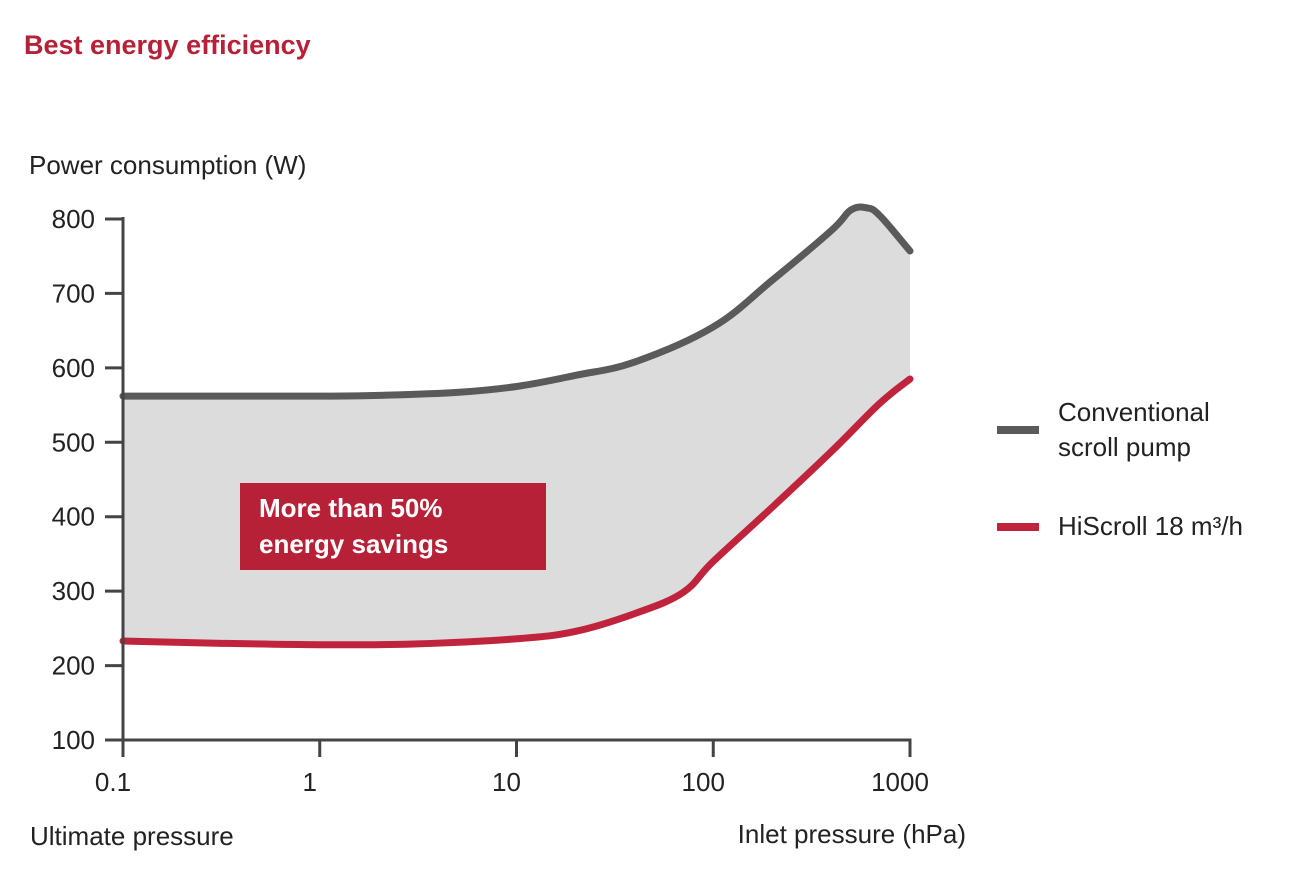 This screenshot has height=885, width=1291. What do you see at coordinates (132, 836) in the screenshot?
I see `x-axis-left-caption: Ultimate pressure` at bounding box center [132, 836].